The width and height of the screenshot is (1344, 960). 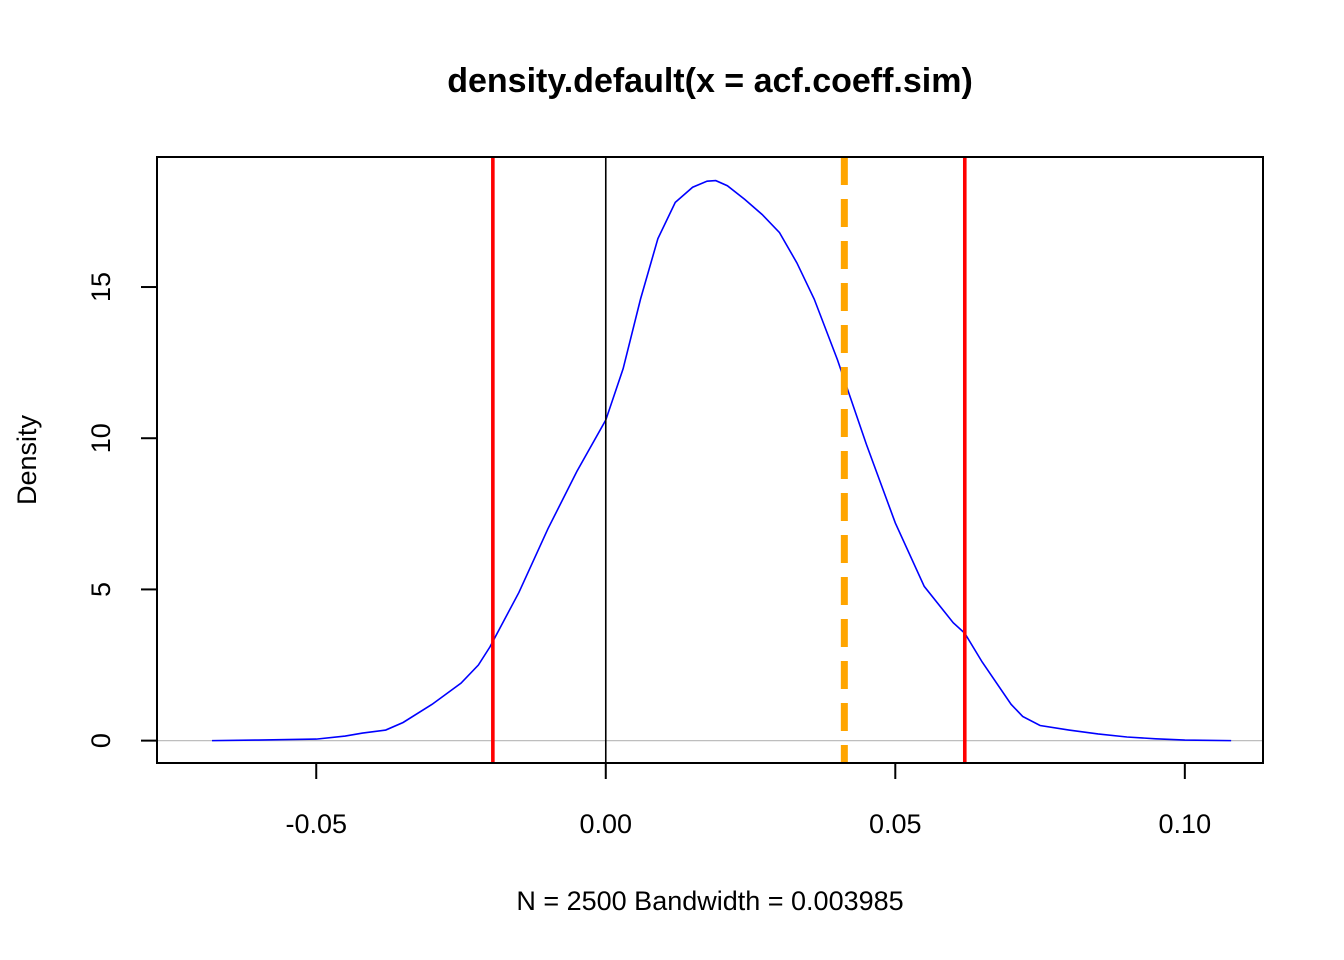 I want to click on y-tick-label: 0, so click(x=101, y=740).